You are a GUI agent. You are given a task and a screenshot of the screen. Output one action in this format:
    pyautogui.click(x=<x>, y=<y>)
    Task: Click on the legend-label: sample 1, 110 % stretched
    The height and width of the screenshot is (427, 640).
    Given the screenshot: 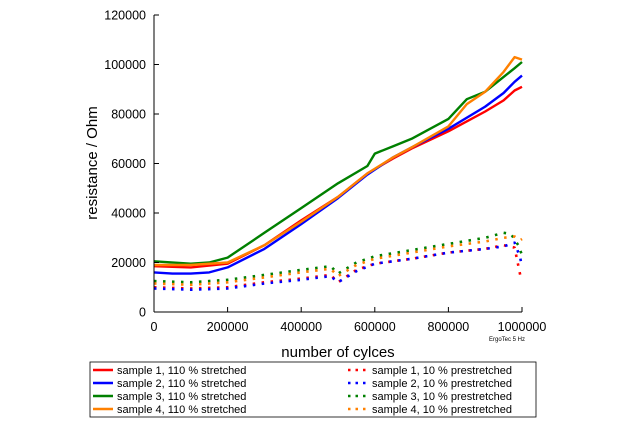 What is the action you would take?
    pyautogui.click(x=181, y=371)
    